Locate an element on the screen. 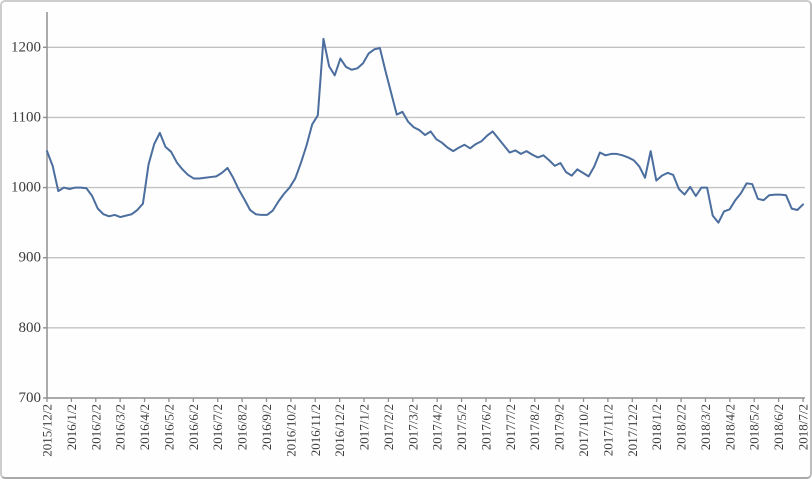  x-tick-label: 2016/10/2 is located at coordinates (290, 430).